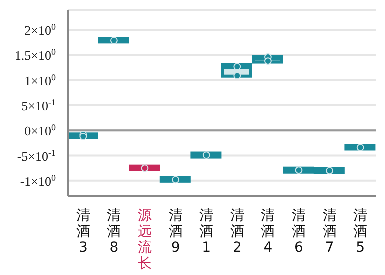  Describe the element at coordinates (114, 232) in the screenshot. I see `x-tick-label: 清酒8` at that location.